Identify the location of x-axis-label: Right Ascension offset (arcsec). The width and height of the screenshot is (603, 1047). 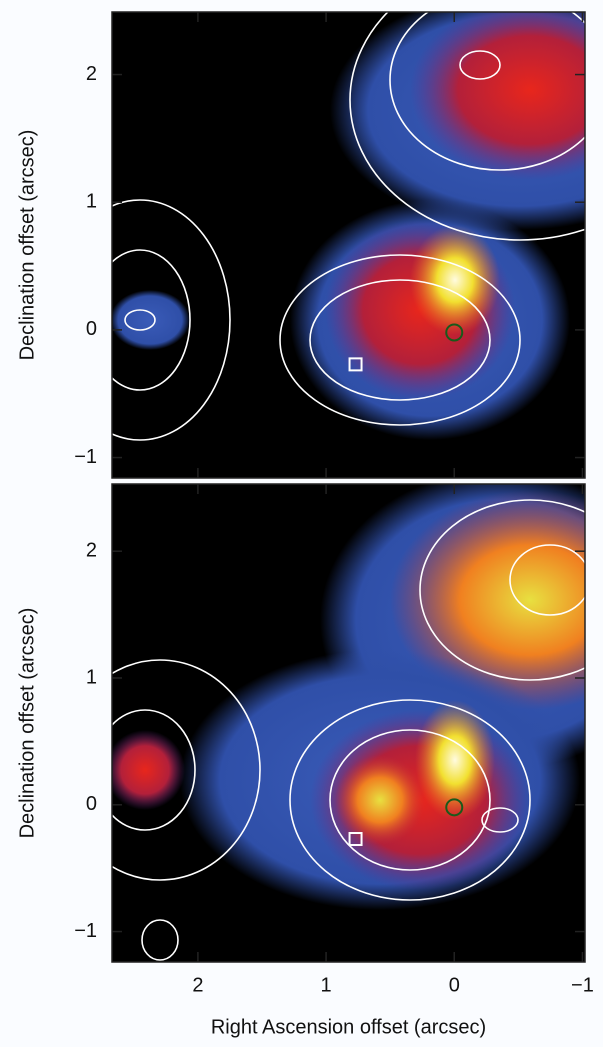
(348, 1027).